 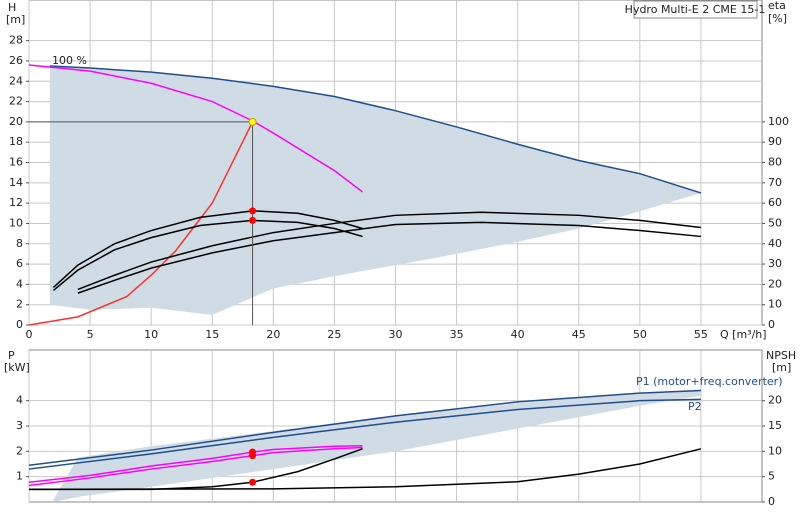 What do you see at coordinates (69, 60) in the screenshot?
I see `annotation: 100 %` at bounding box center [69, 60].